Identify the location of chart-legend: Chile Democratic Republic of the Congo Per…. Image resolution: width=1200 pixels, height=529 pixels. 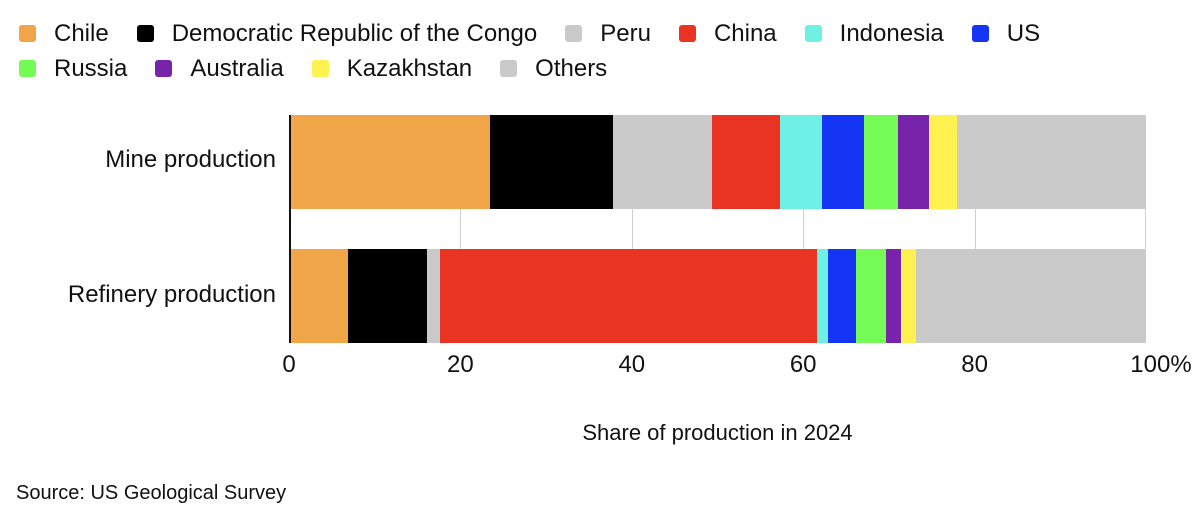
(604, 51).